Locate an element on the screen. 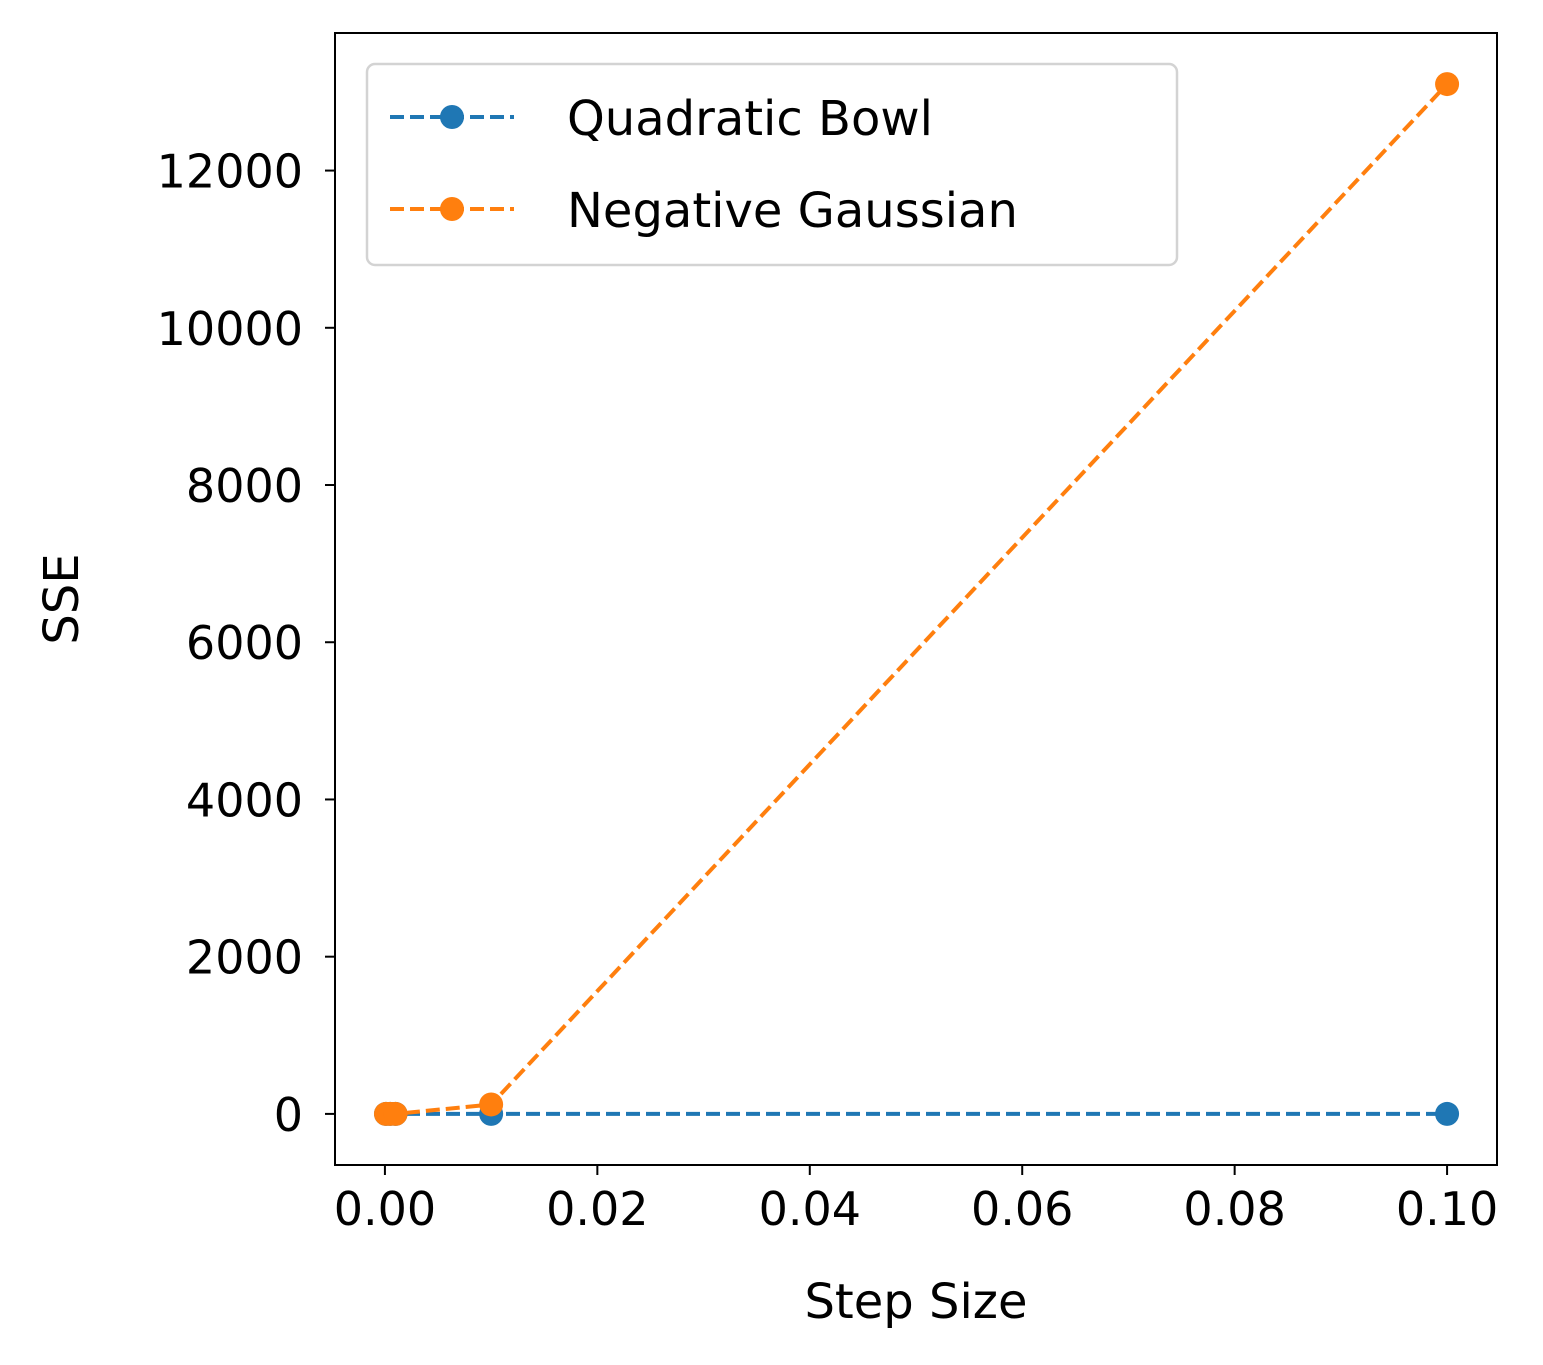  legend-marker-quadratic-bowl is located at coordinates (452, 117).